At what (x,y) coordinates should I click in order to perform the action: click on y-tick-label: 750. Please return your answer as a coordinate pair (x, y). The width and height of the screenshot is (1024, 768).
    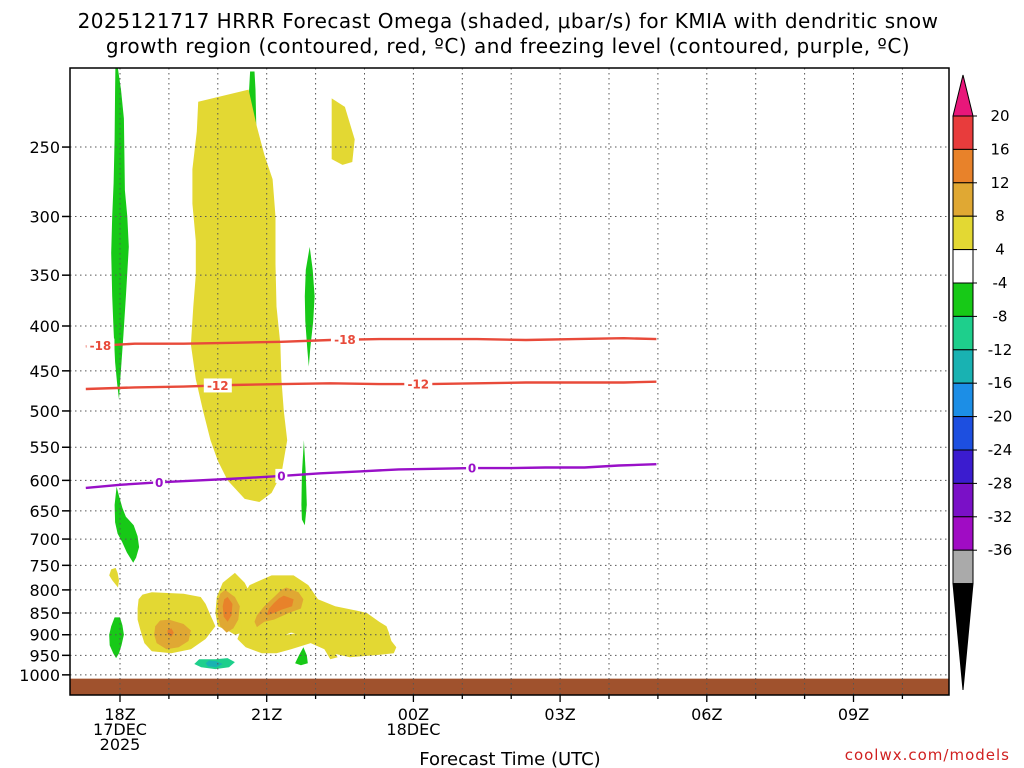
    Looking at the image, I should click on (44, 565).